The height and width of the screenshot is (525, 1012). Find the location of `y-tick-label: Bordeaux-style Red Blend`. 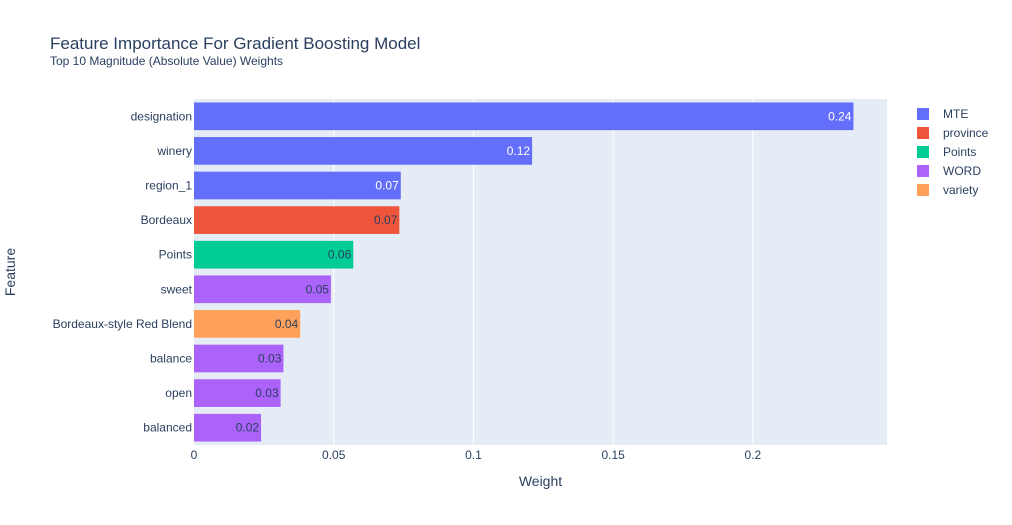

y-tick-label: Bordeaux-style Red Blend is located at coordinates (122, 324).